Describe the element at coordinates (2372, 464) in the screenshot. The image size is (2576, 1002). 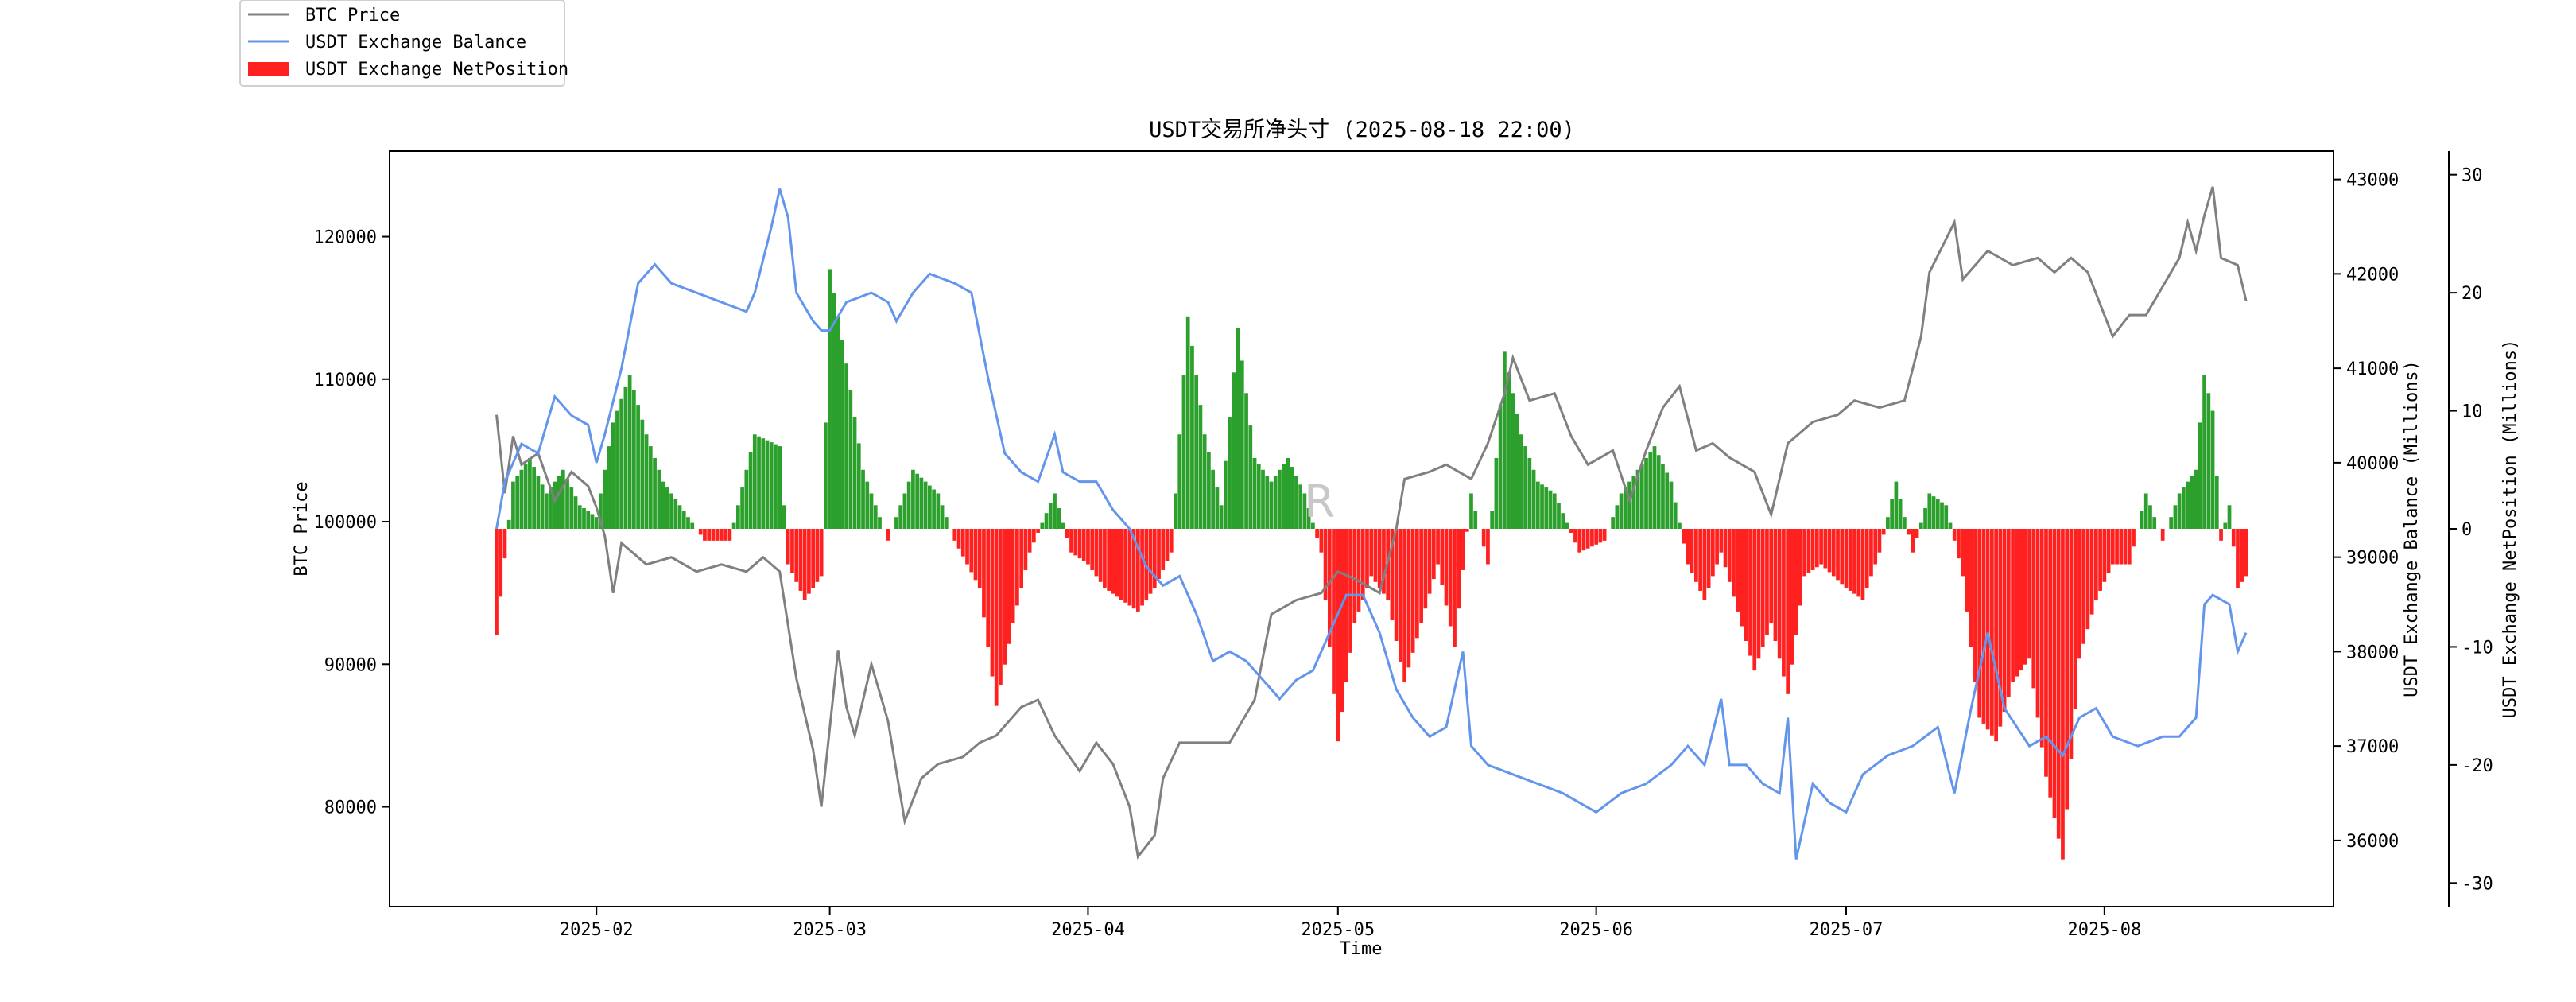
I see `right-balance-tick-label: 40000` at that location.